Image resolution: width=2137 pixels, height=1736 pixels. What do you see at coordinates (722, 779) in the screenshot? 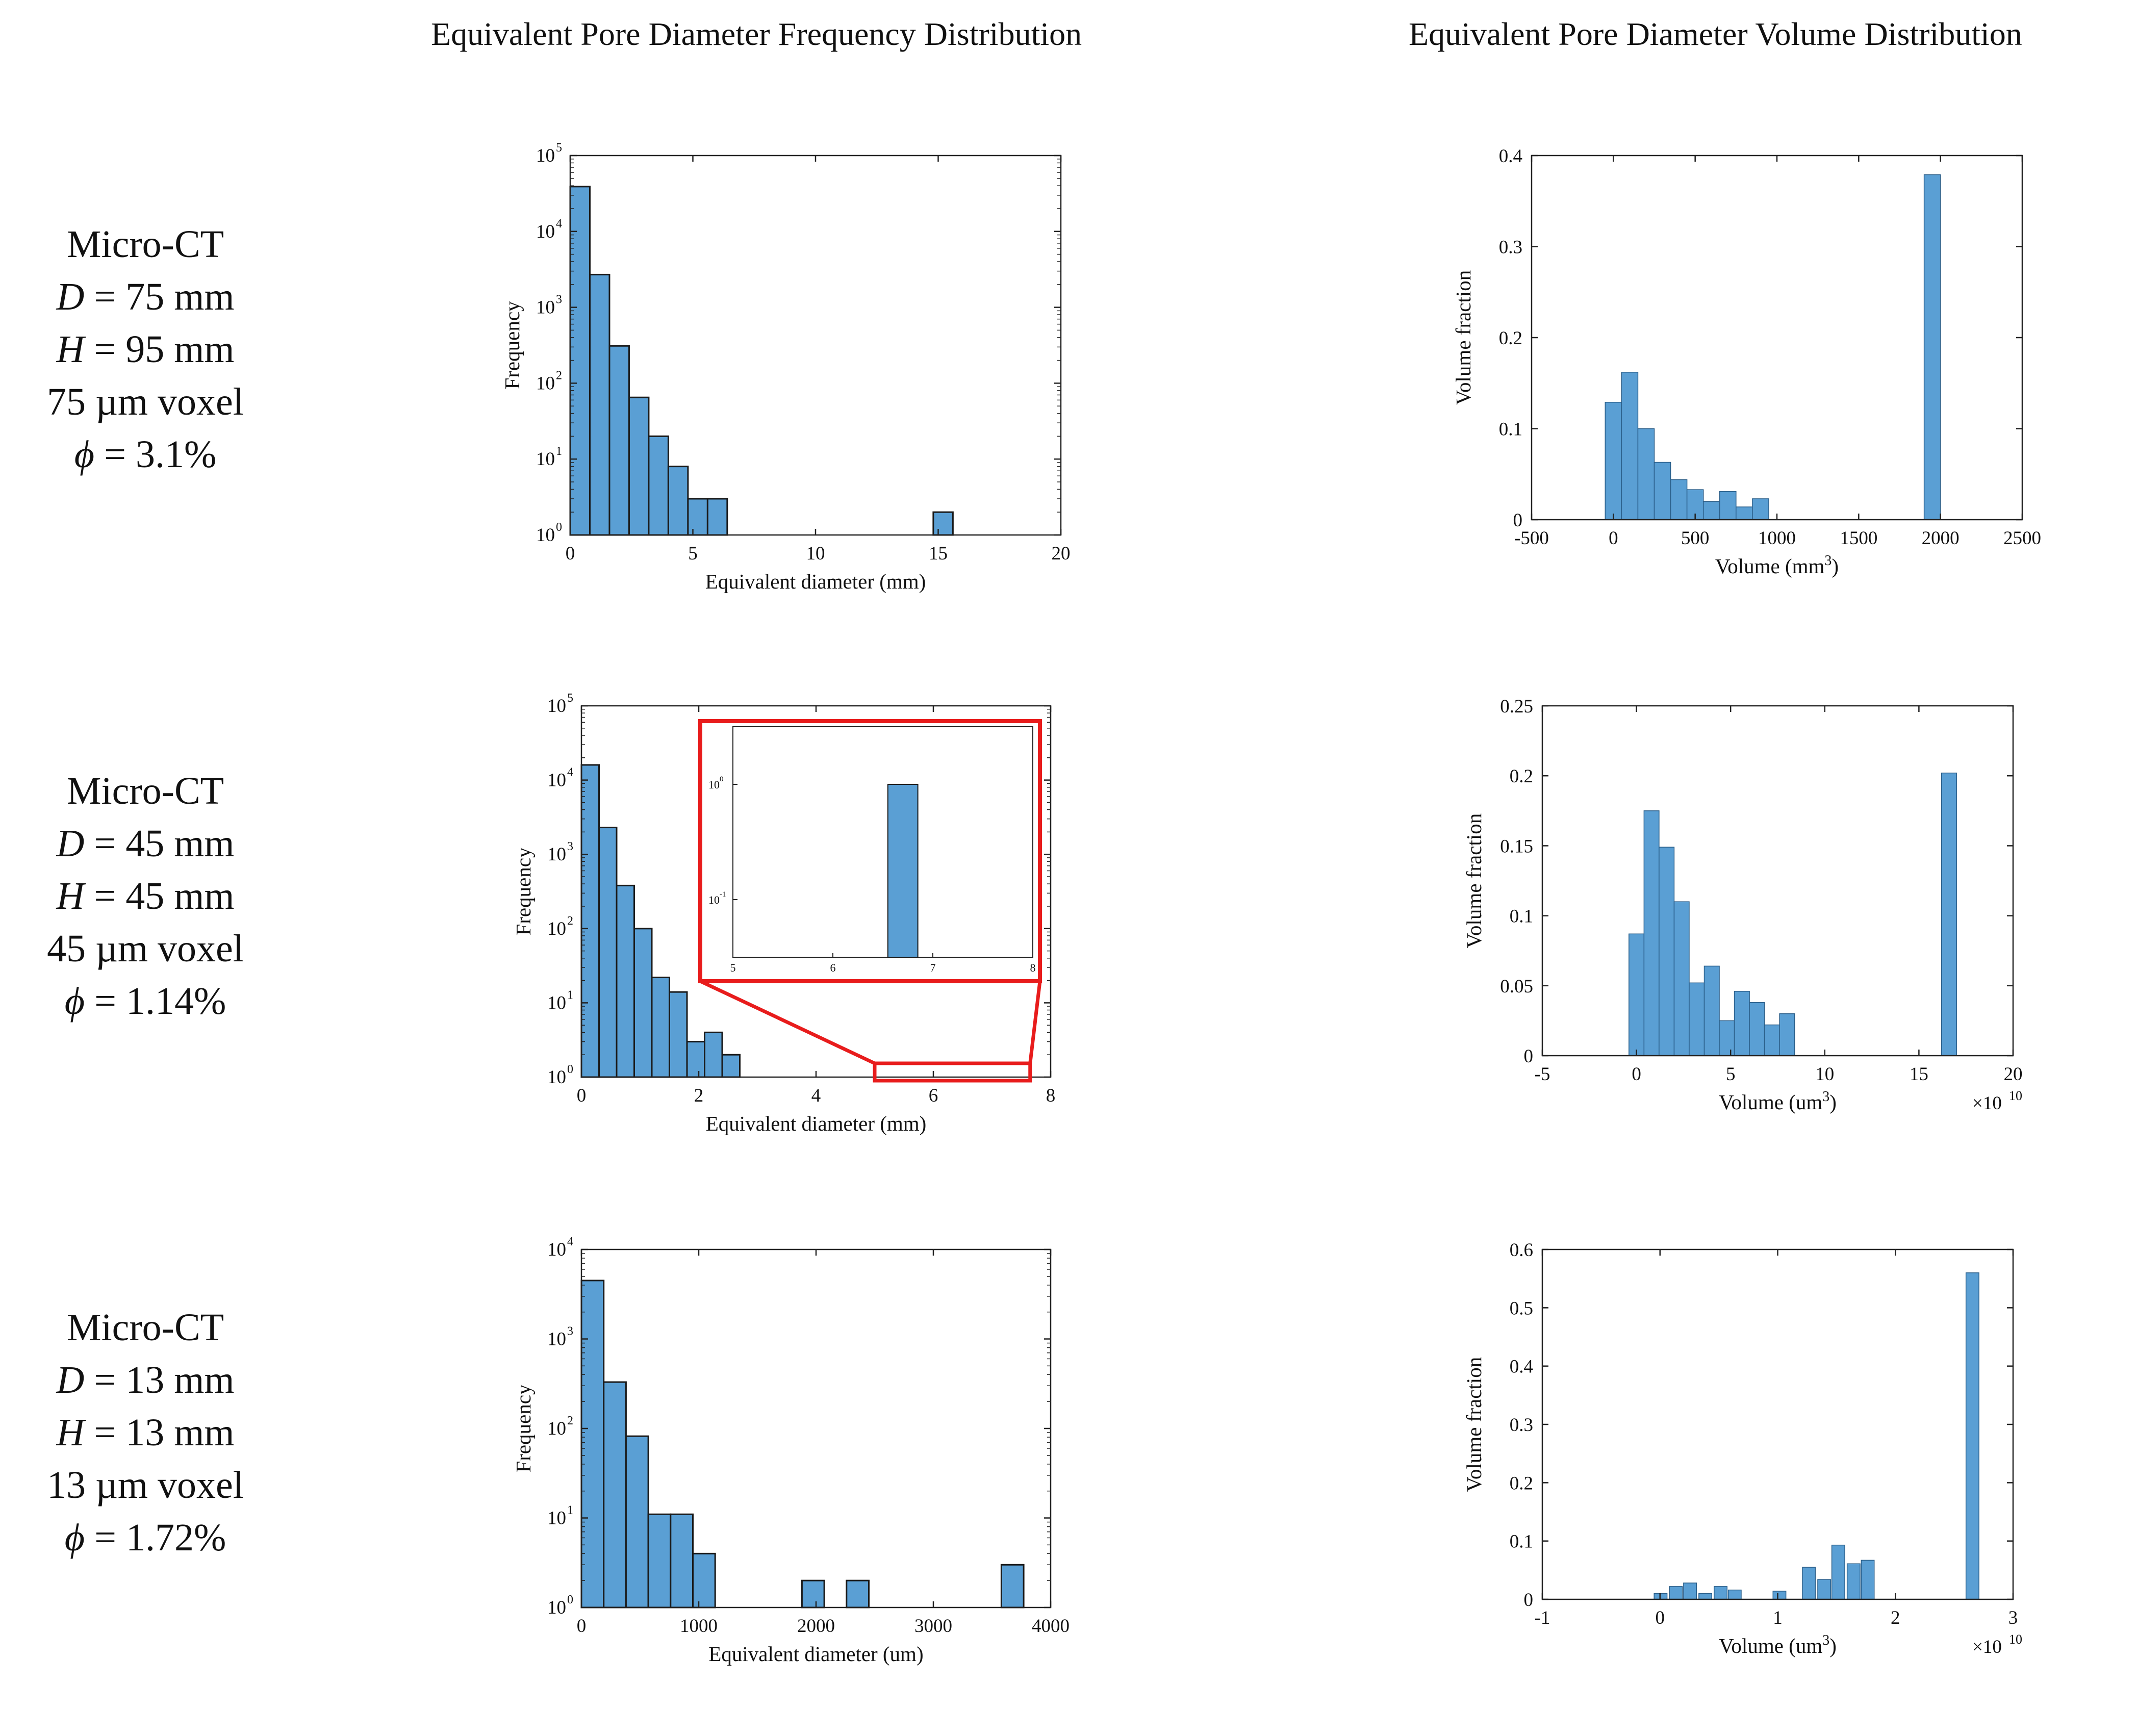
I see `inset-y-tick-exponent: 0` at bounding box center [722, 779].